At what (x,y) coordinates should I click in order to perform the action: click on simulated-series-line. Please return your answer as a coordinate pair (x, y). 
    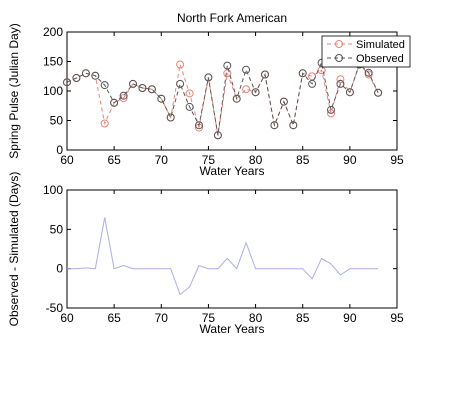
    Looking at the image, I should click on (222, 99).